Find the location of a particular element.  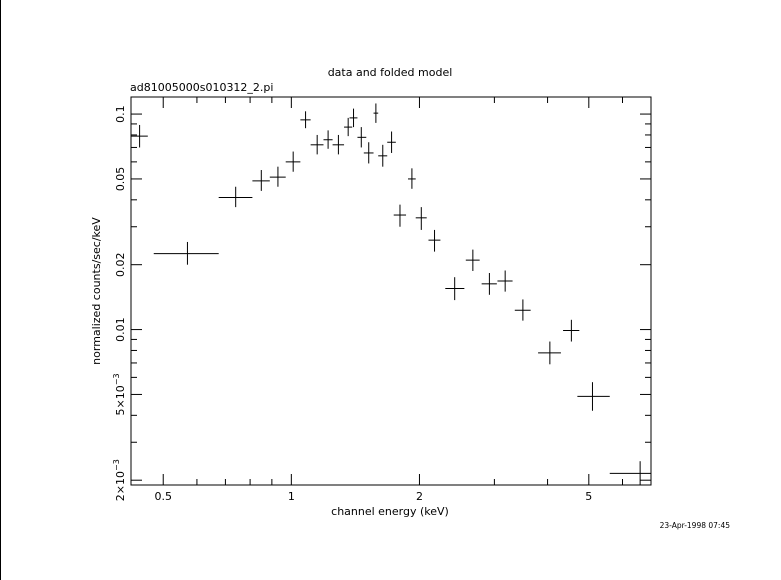

x-axis-label: channel energy (keV) is located at coordinates (390, 511).